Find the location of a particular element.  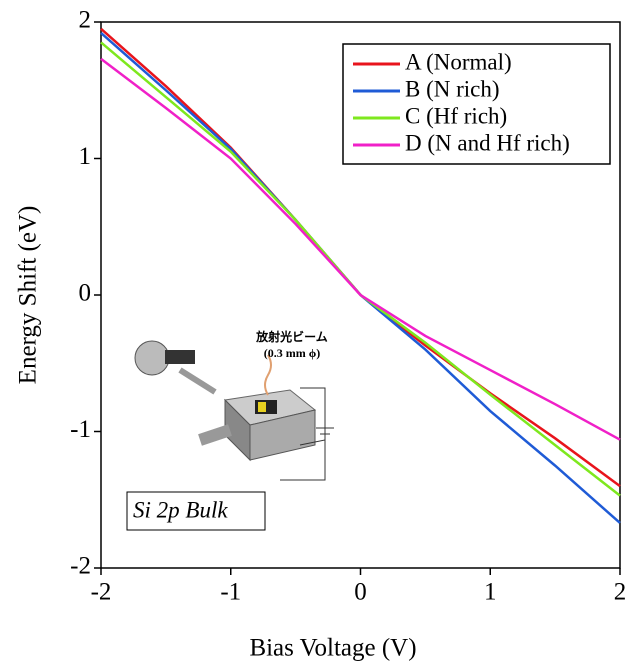

y-tick-label: 2 is located at coordinates (85, 20).